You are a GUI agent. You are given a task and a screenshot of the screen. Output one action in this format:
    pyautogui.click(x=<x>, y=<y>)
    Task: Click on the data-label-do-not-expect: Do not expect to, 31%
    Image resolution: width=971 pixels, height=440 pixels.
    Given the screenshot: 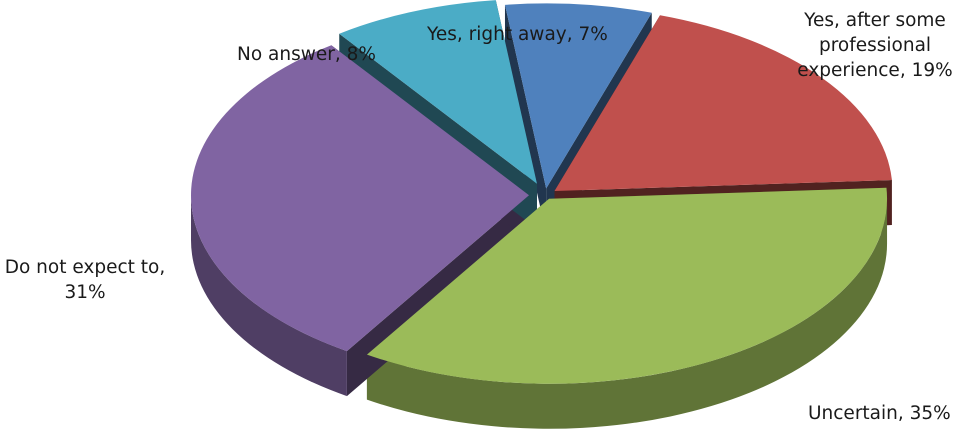 What is the action you would take?
    pyautogui.click(x=85, y=280)
    